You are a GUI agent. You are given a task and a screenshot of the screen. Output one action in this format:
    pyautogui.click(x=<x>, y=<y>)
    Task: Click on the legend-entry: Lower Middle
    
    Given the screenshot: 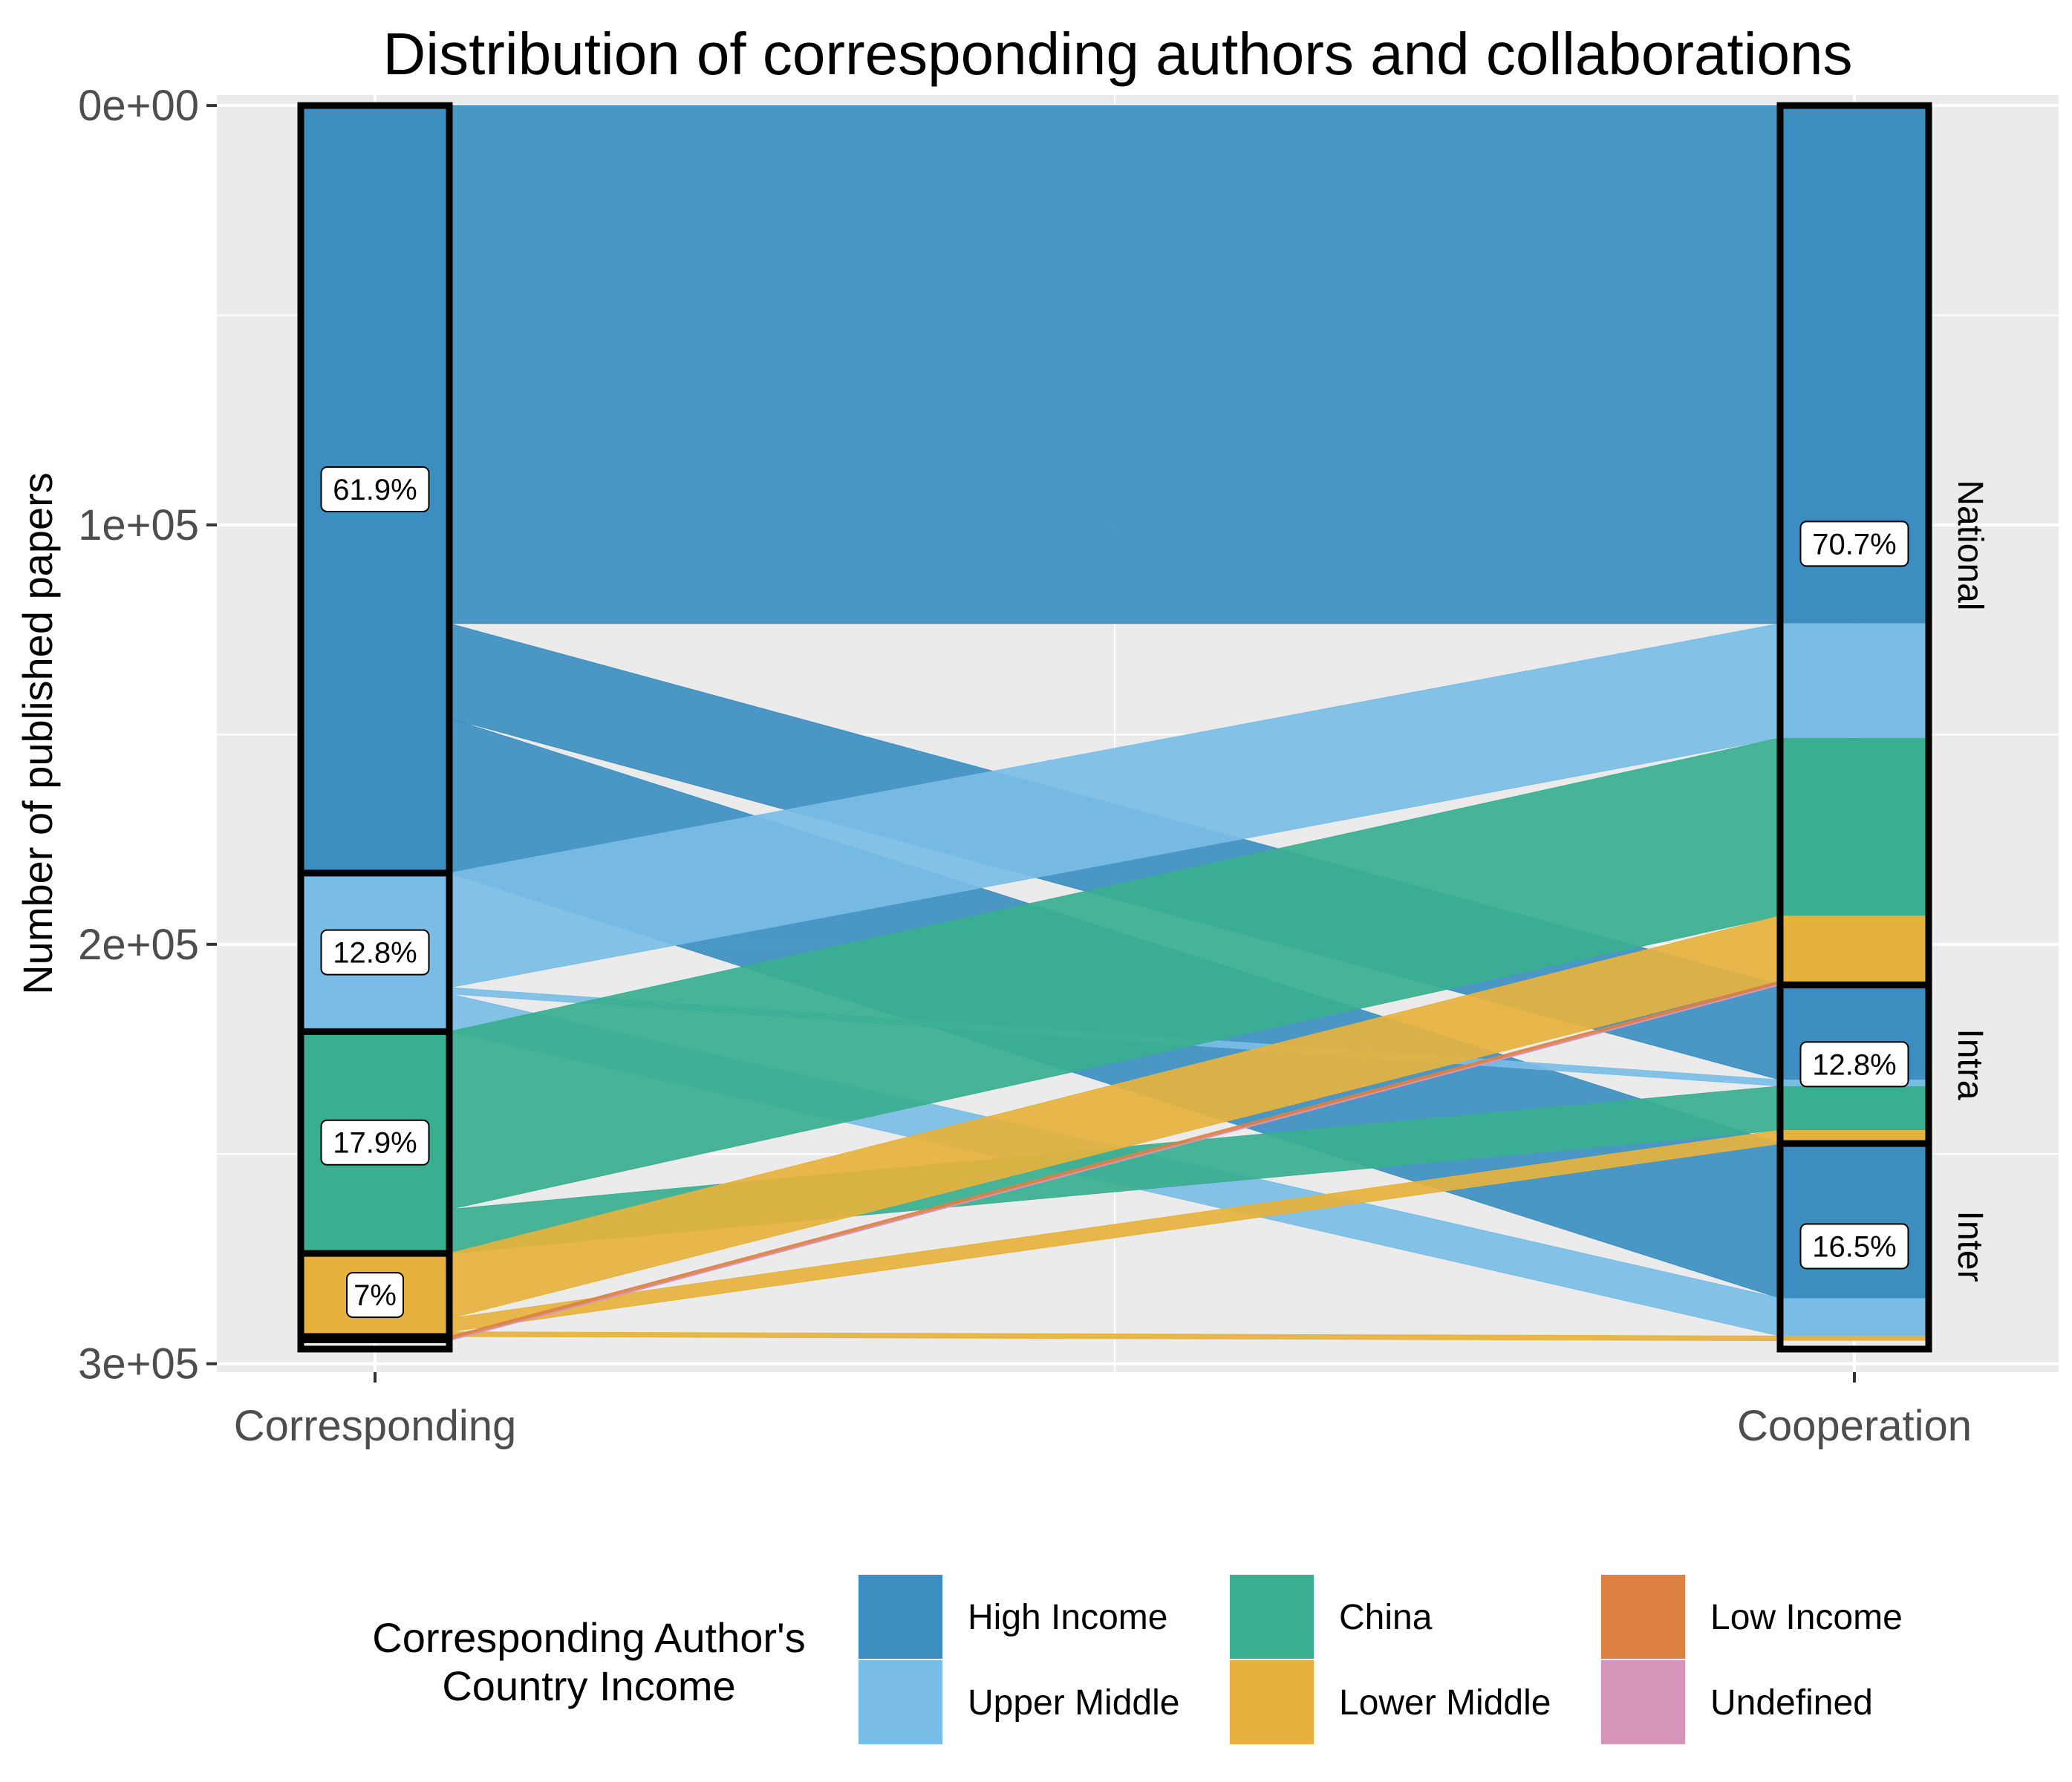 What is the action you would take?
    pyautogui.click(x=1390, y=1702)
    